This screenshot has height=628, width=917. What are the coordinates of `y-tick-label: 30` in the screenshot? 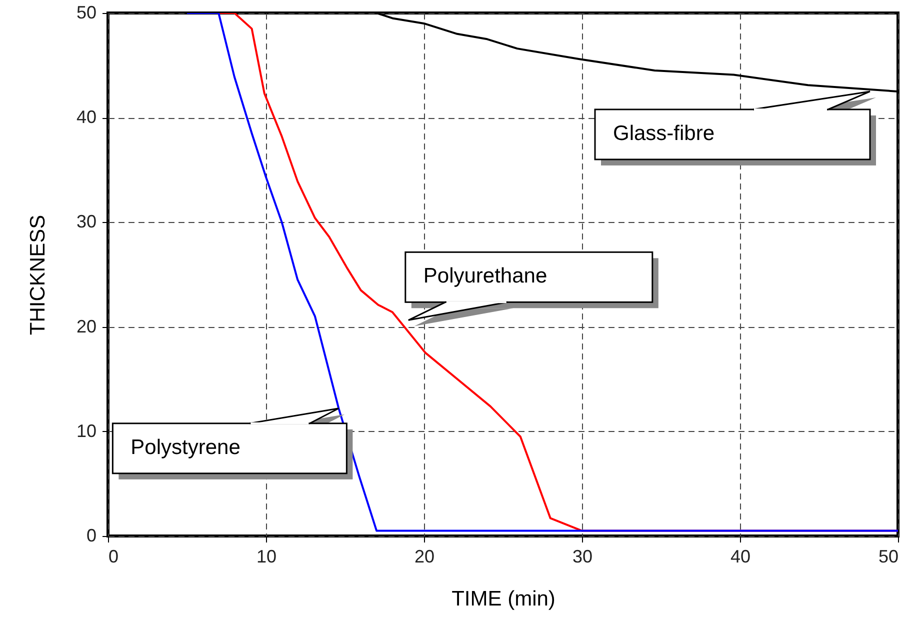 It's located at (86, 222).